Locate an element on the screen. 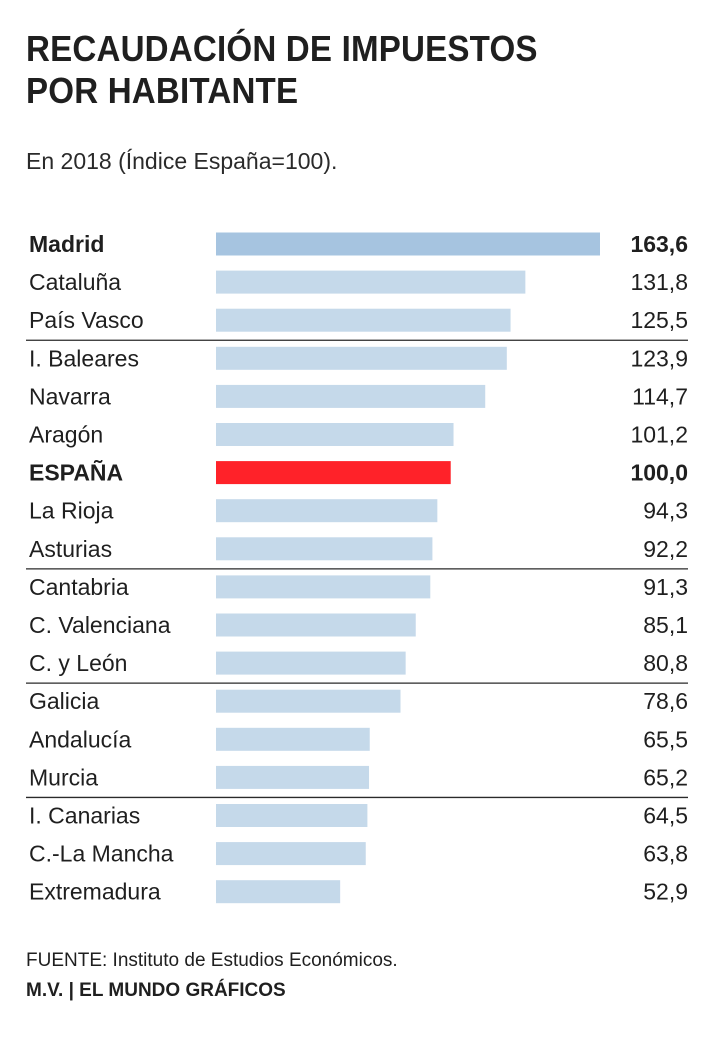 This screenshot has height=1050, width=720. category-label-murcia: Murcia is located at coordinates (63, 777).